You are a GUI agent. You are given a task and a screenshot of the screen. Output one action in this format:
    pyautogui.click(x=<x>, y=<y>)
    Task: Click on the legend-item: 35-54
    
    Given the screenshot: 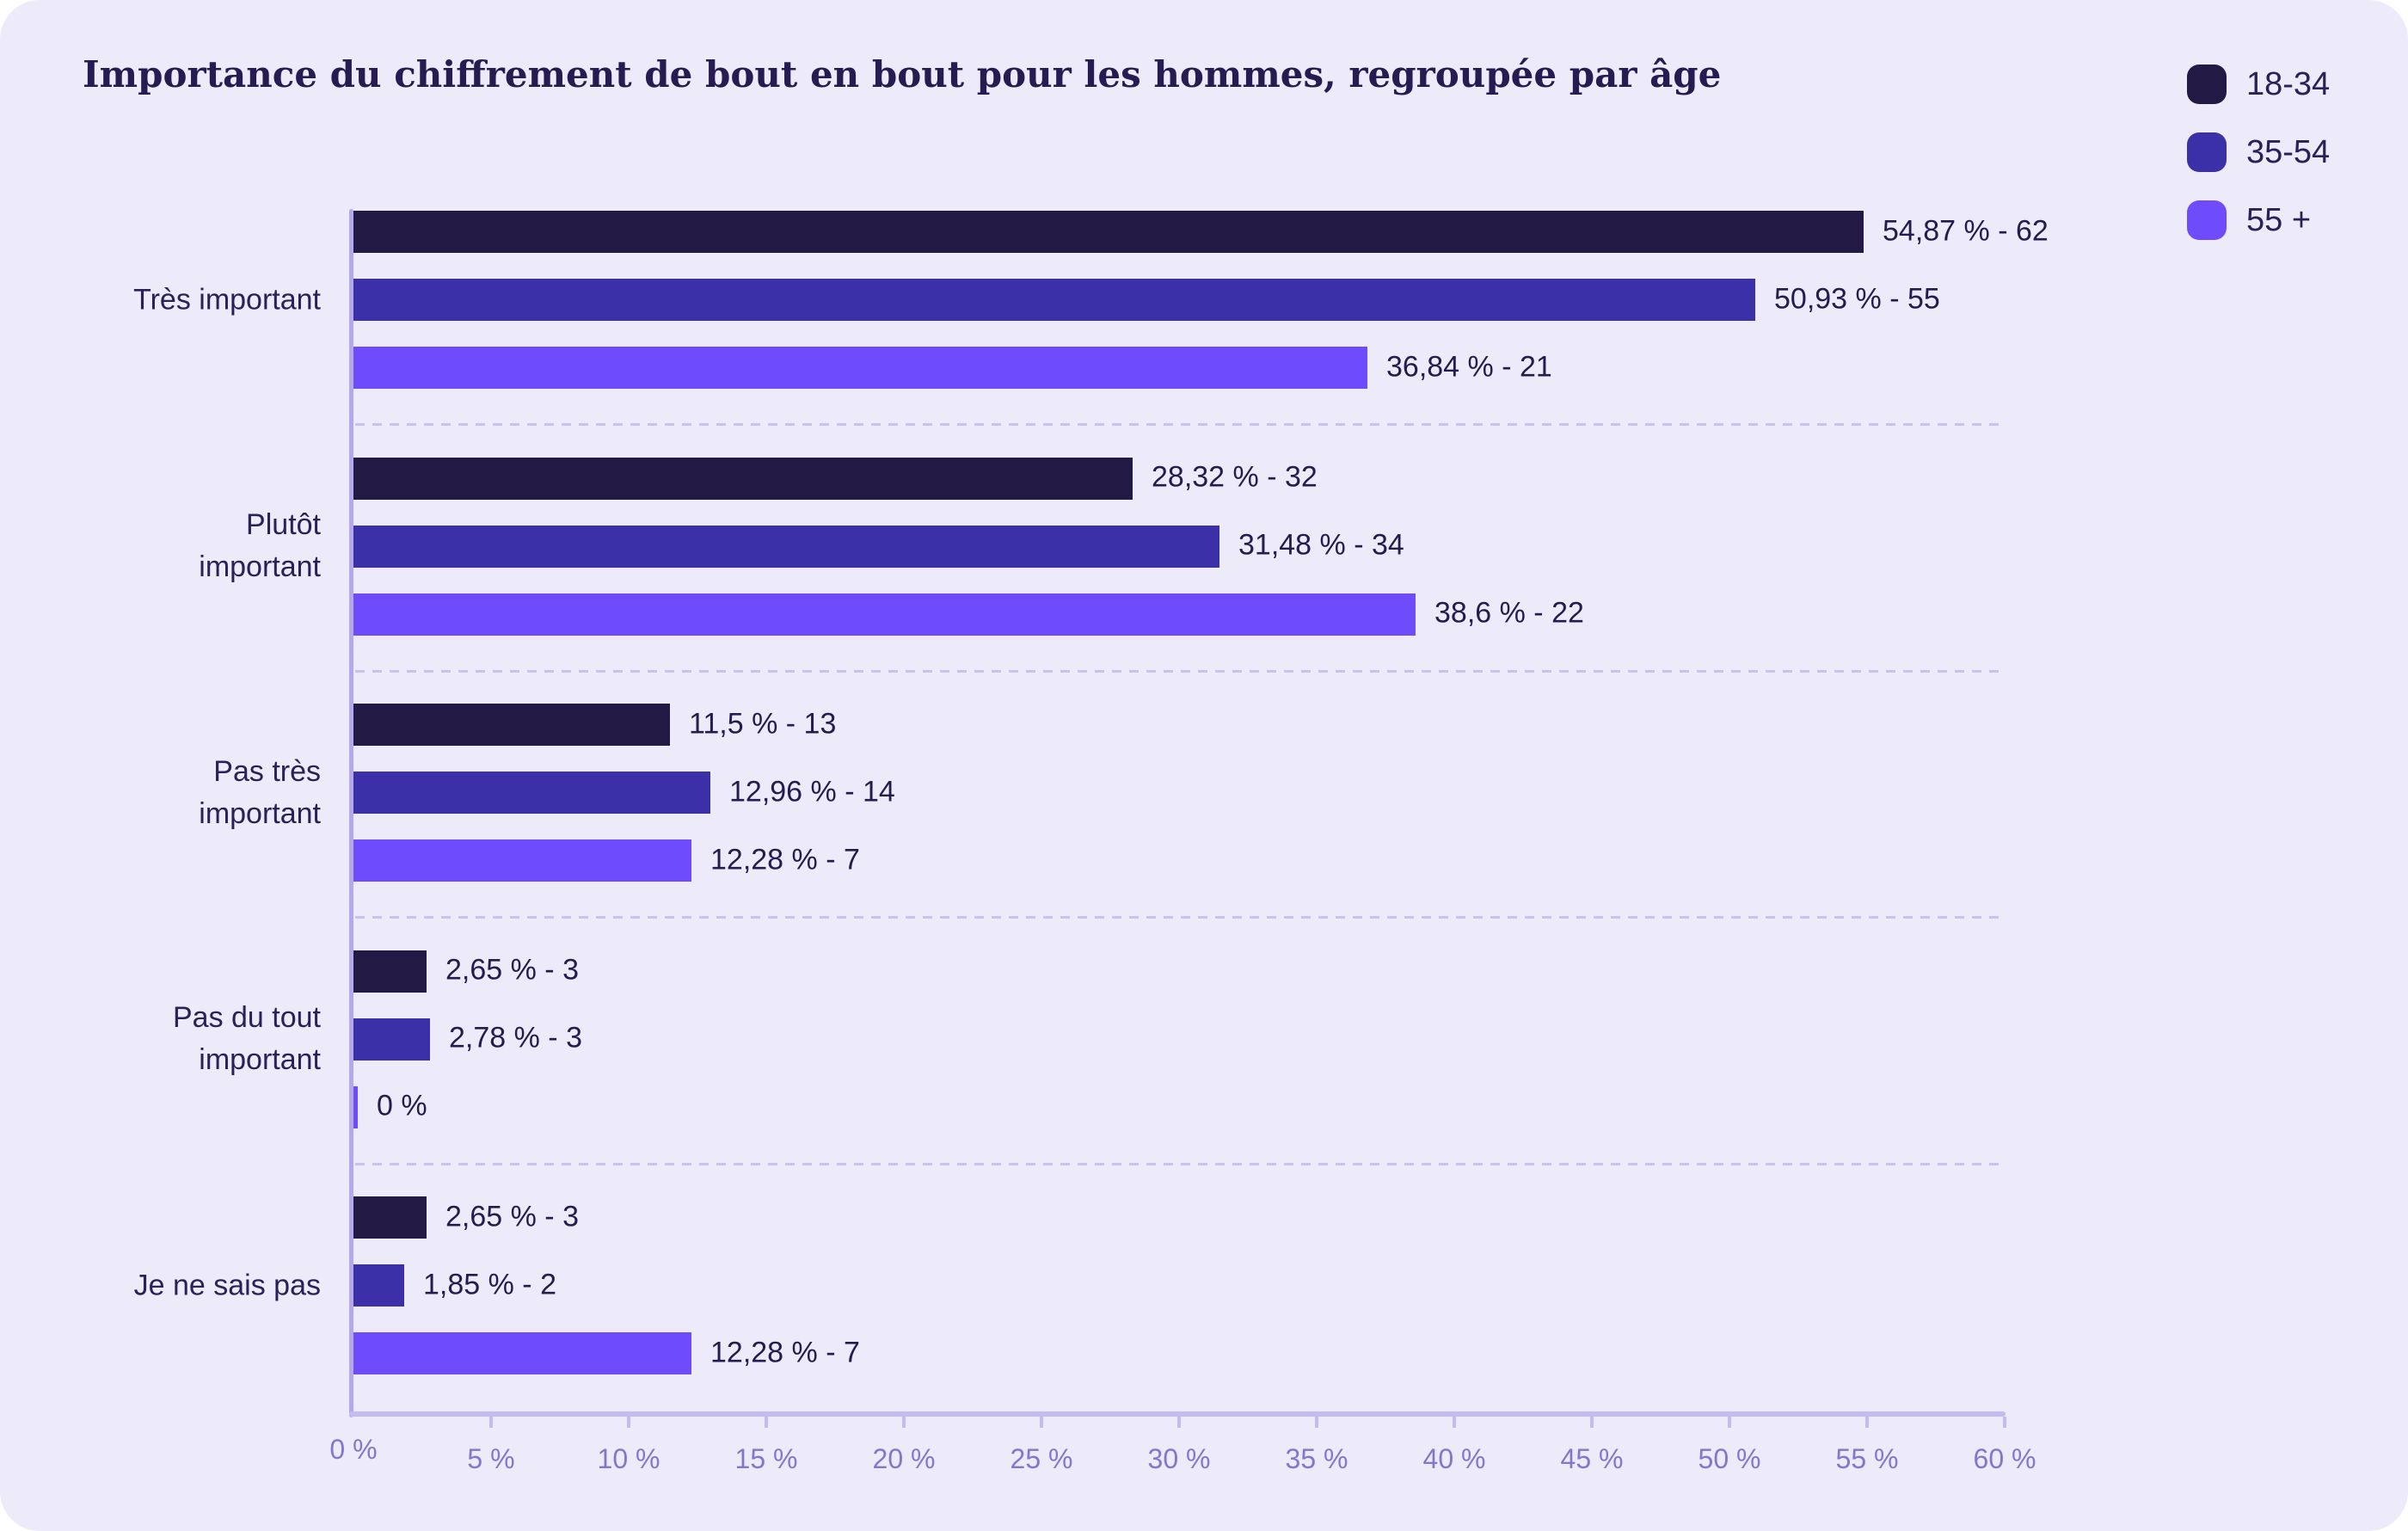 What is the action you would take?
    pyautogui.click(x=2258, y=152)
    